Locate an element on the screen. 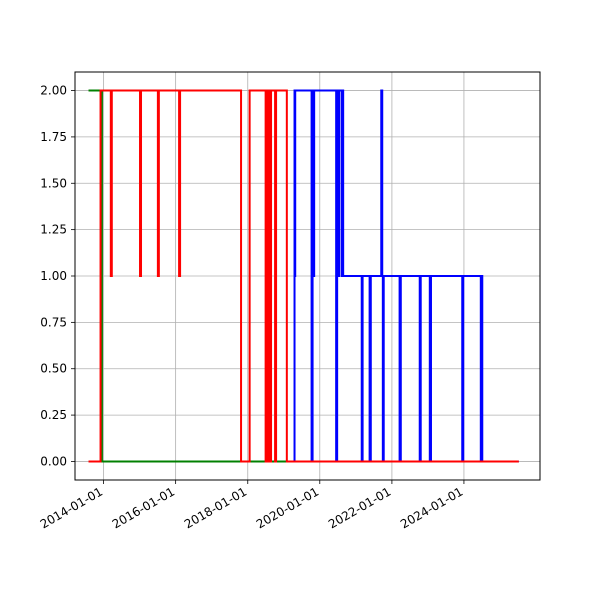  y-tick-label: 1.00 is located at coordinates (53, 276).